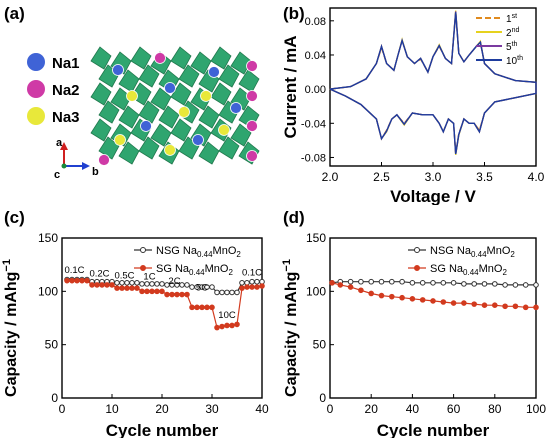 This screenshot has height=438, width=550. What do you see at coordinates (454, 409) in the screenshot?
I see `x-tick-label: 60` at bounding box center [454, 409].